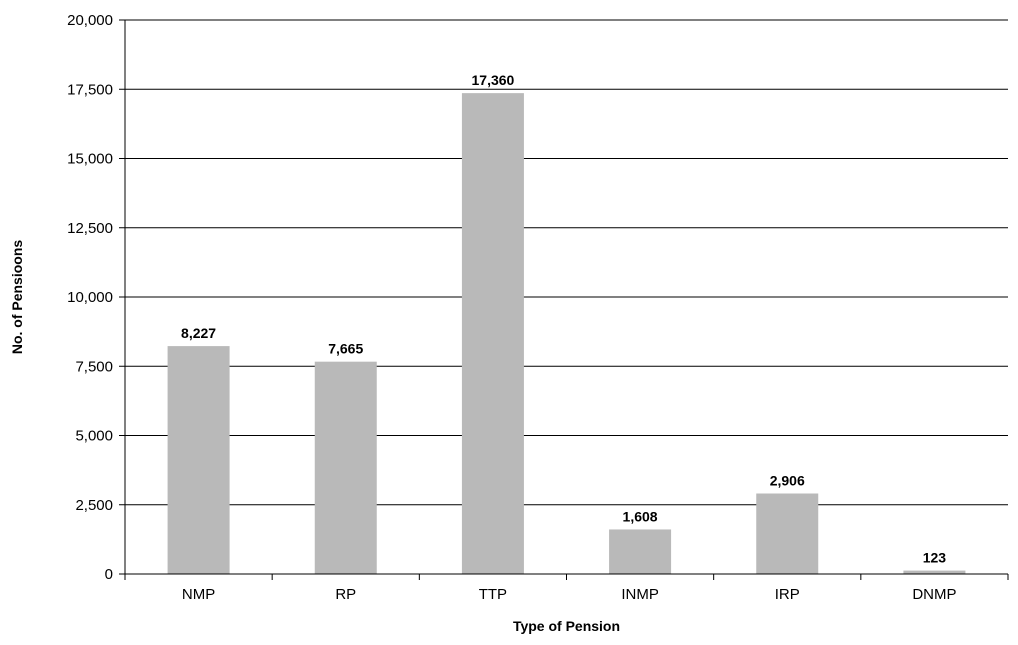 This screenshot has width=1018, height=645. Describe the element at coordinates (934, 594) in the screenshot. I see `x-tick-label: DNMP` at that location.